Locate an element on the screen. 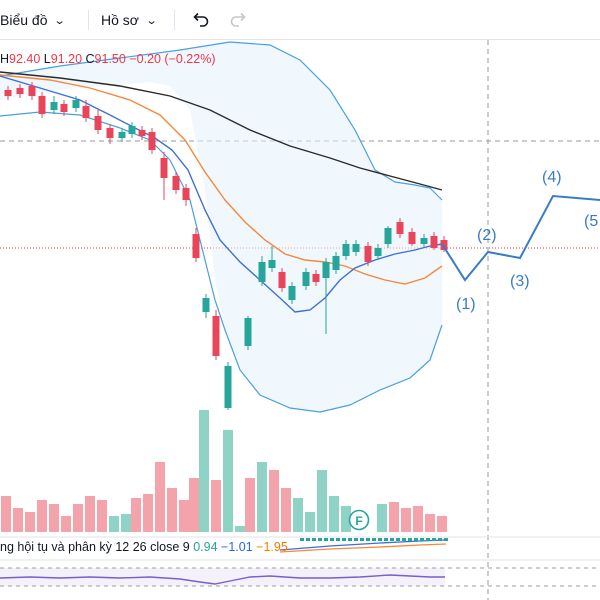  wave-label-4: (4) is located at coordinates (552, 177).